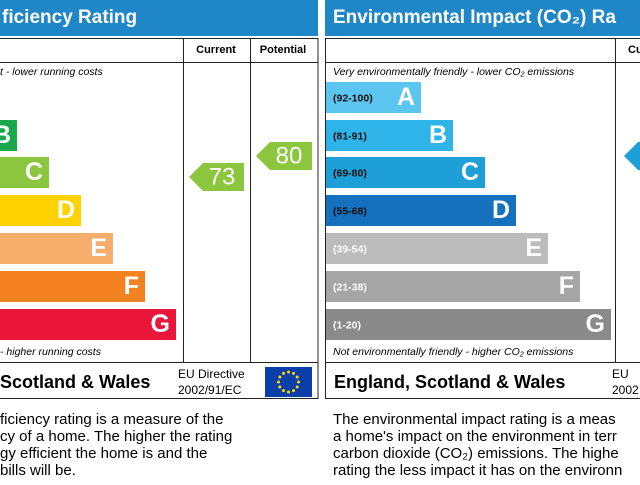 Image resolution: width=640 pixels, height=485 pixels. Describe the element at coordinates (116, 436) in the screenshot. I see `description-line: cy of a home. The higher the rating` at that location.